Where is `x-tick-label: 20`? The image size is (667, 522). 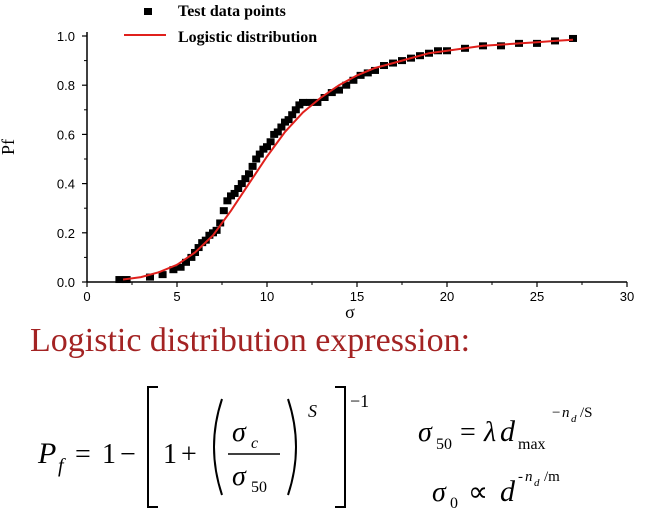 x-tick-label: 20 is located at coordinates (447, 296).